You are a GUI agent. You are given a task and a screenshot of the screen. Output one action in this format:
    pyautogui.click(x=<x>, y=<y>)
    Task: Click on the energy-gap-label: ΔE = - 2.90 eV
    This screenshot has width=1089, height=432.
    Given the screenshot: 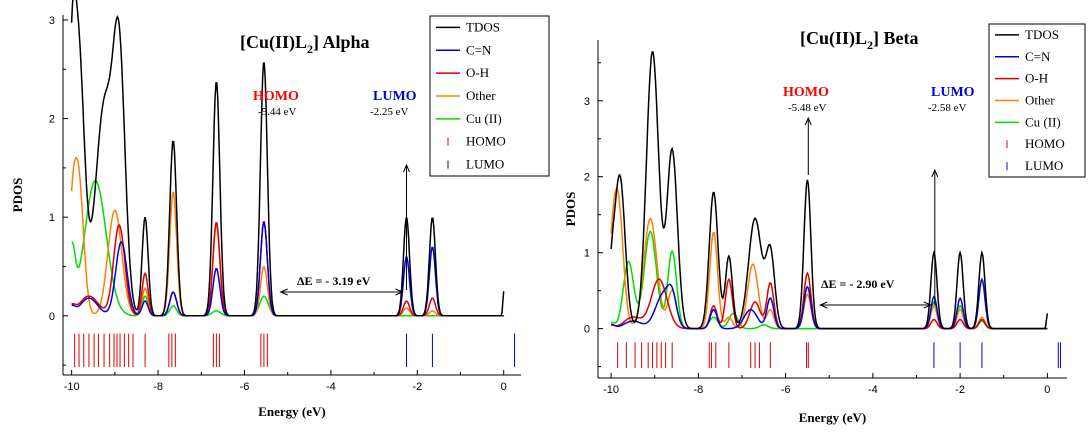 What is the action you would take?
    pyautogui.click(x=858, y=284)
    